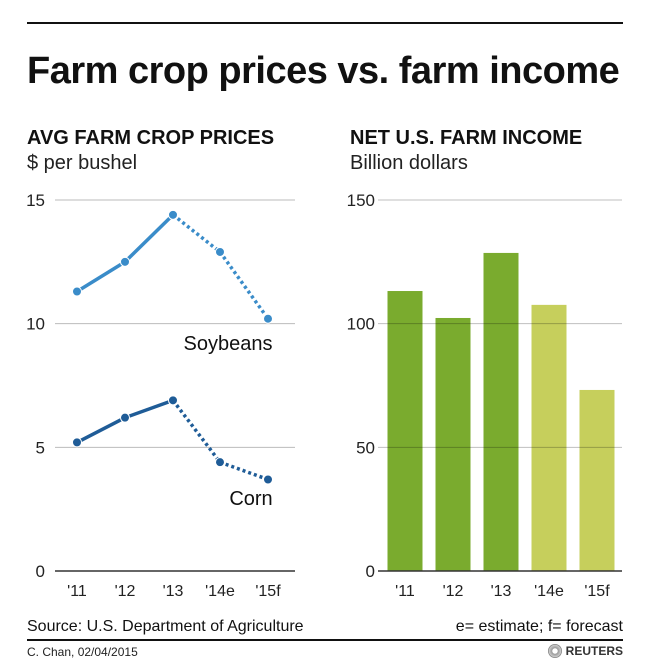 This screenshot has width=650, height=665. What do you see at coordinates (325, 640) in the screenshot?
I see `bottom-rule` at bounding box center [325, 640].